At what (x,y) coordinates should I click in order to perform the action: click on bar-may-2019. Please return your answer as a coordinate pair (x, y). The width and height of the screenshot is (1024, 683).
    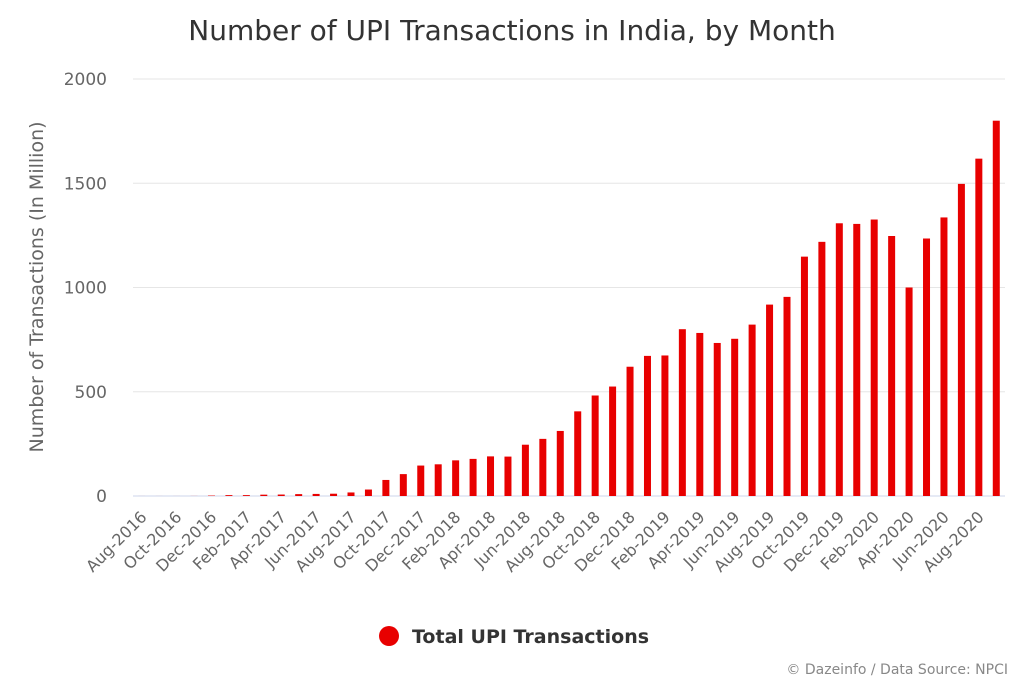
    Looking at the image, I should click on (717, 419).